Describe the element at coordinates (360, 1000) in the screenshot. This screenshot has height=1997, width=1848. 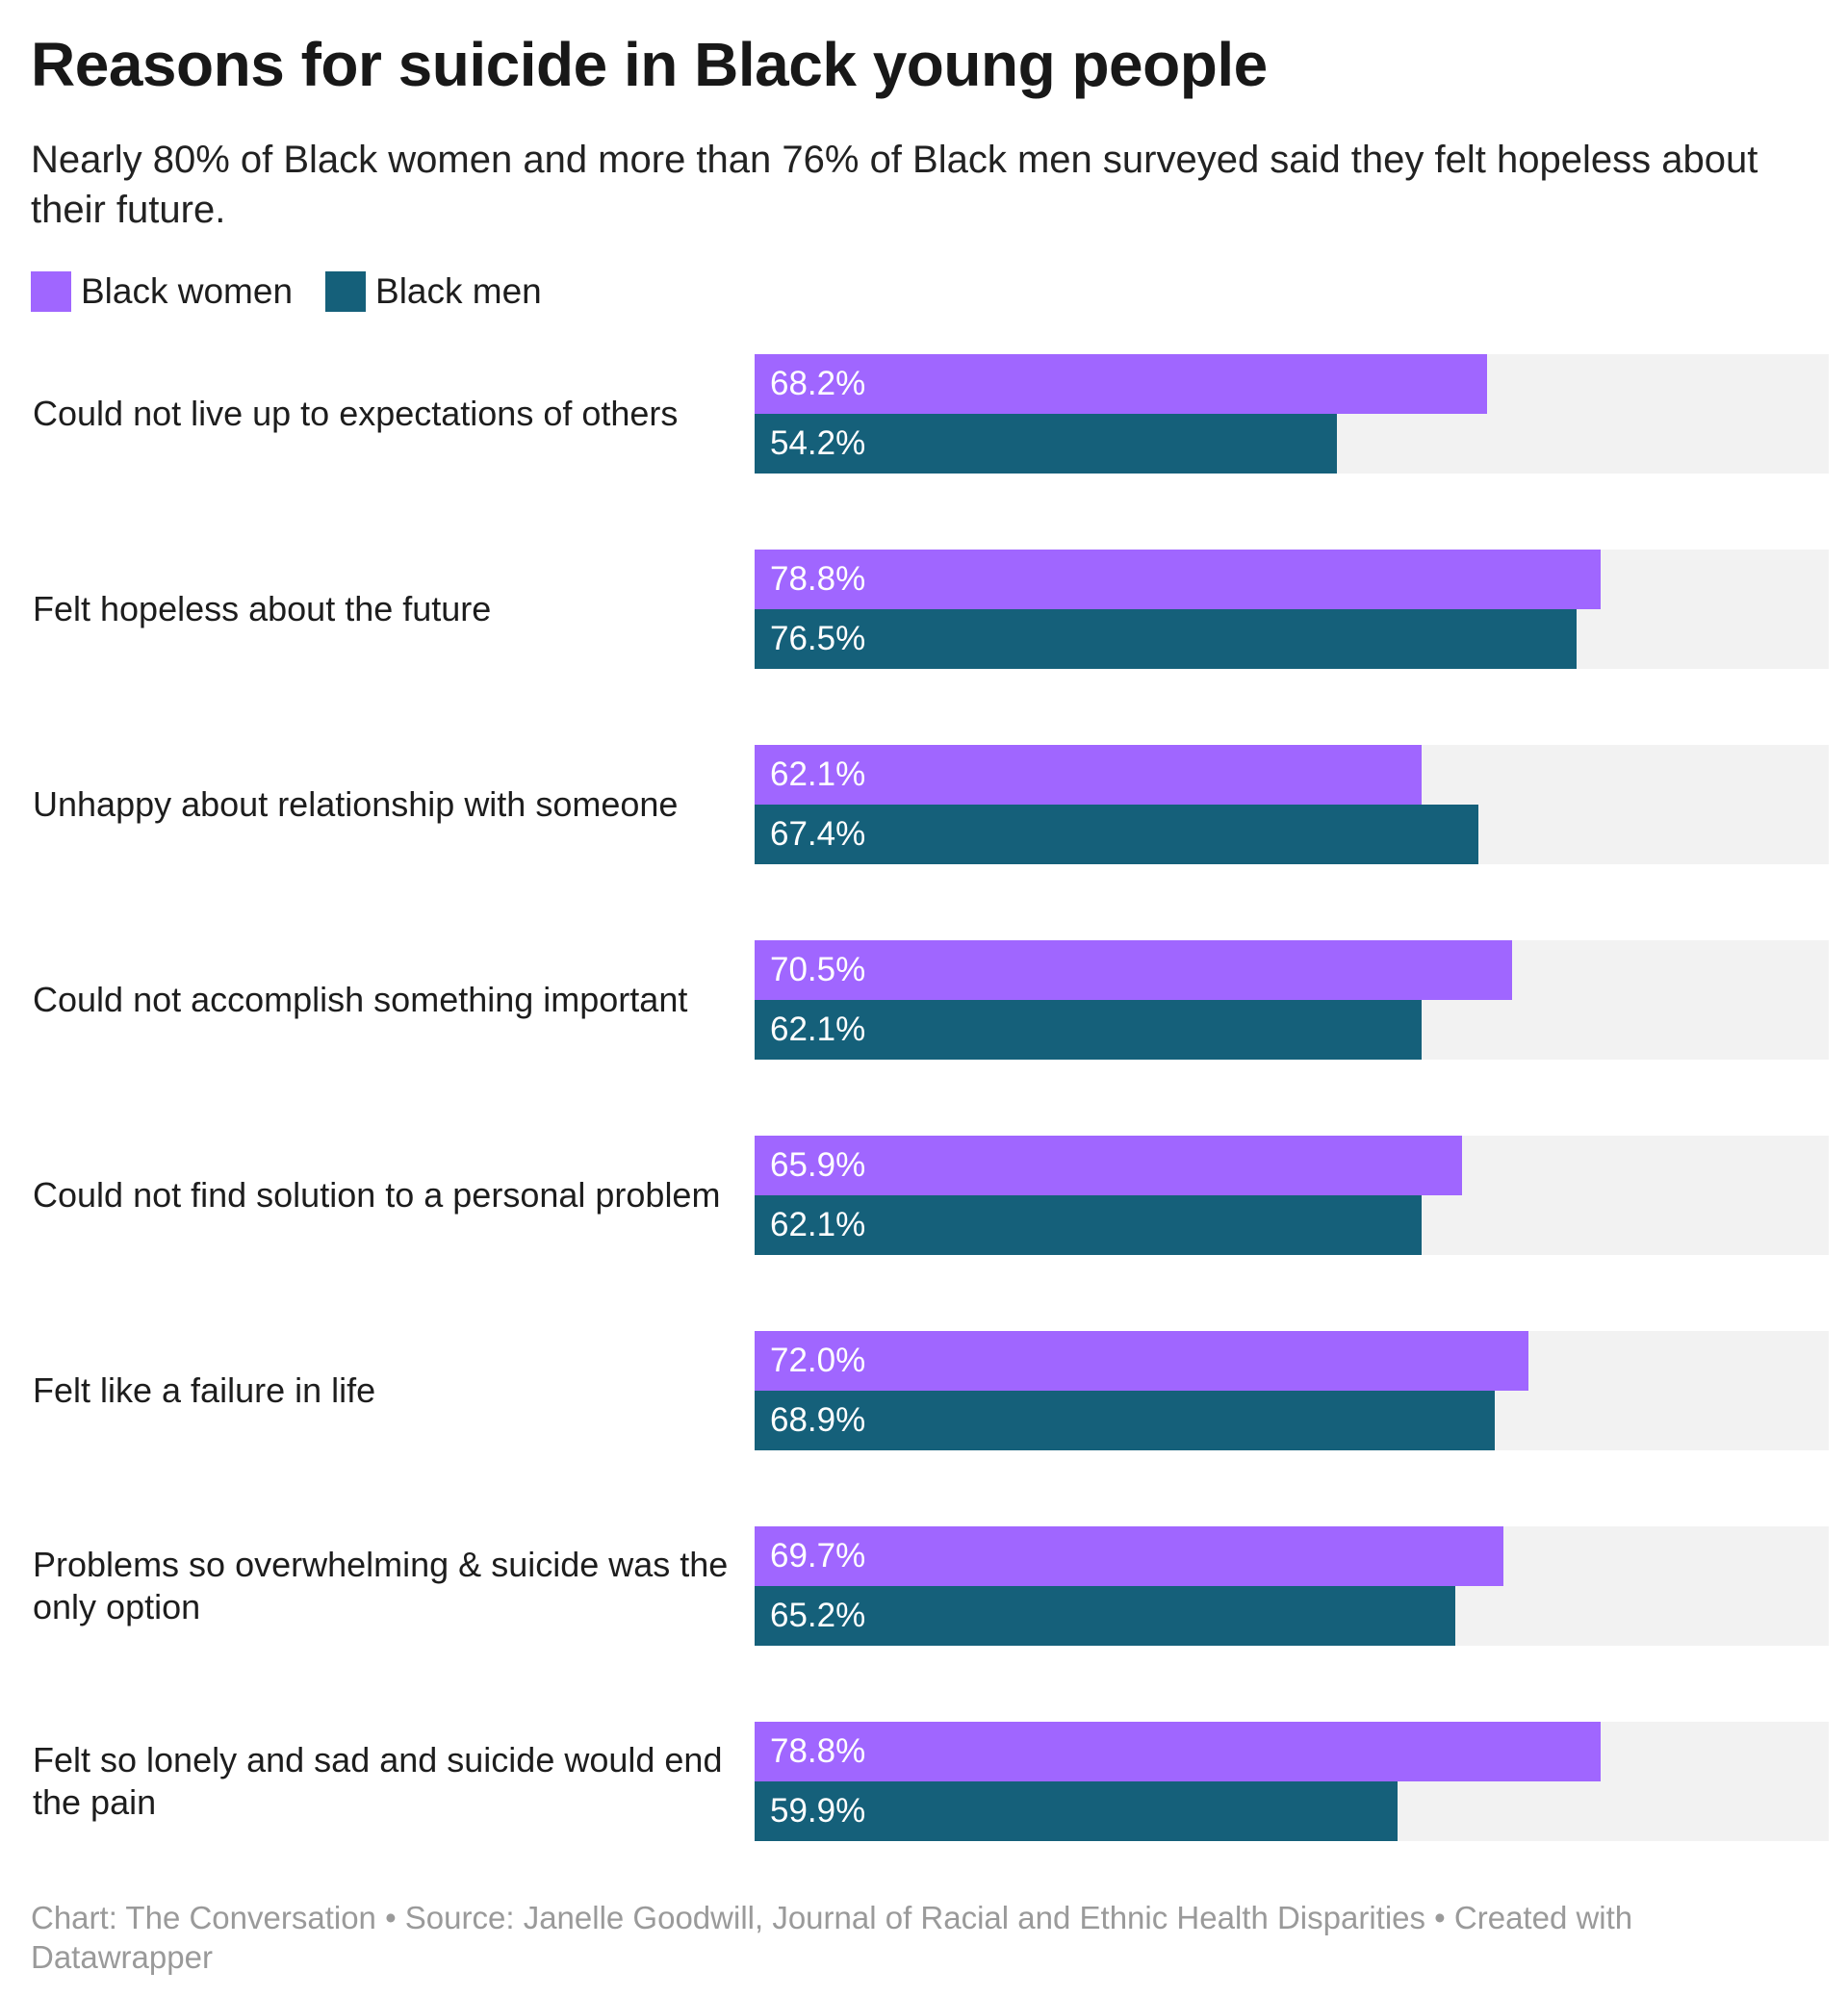
I see `category-label: Could not accomplish something important` at that location.